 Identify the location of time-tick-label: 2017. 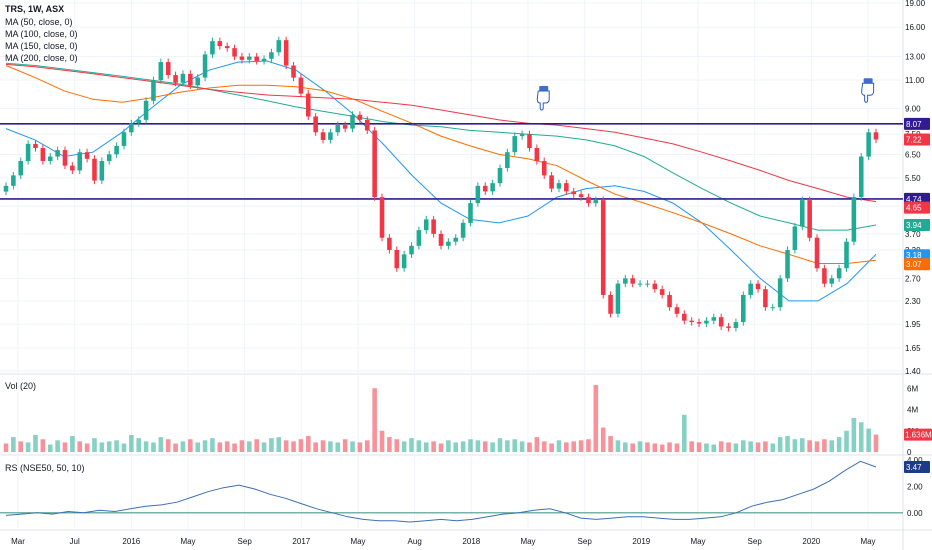
(301, 541).